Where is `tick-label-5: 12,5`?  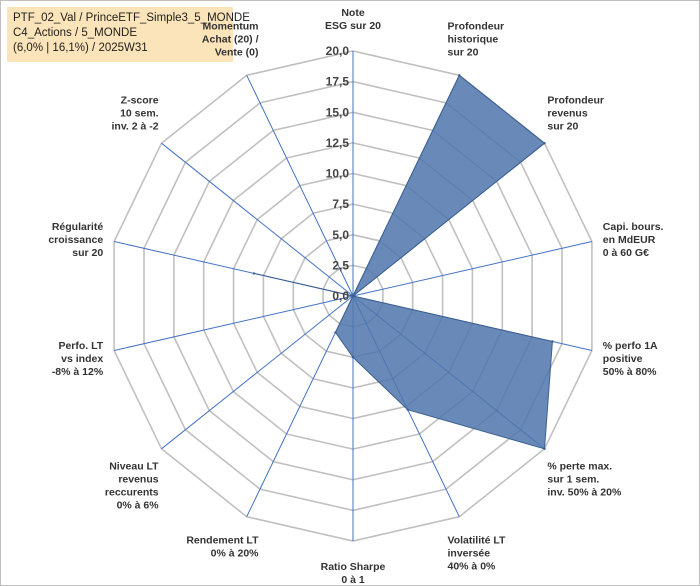 tick-label-5: 12,5 is located at coordinates (338, 143).